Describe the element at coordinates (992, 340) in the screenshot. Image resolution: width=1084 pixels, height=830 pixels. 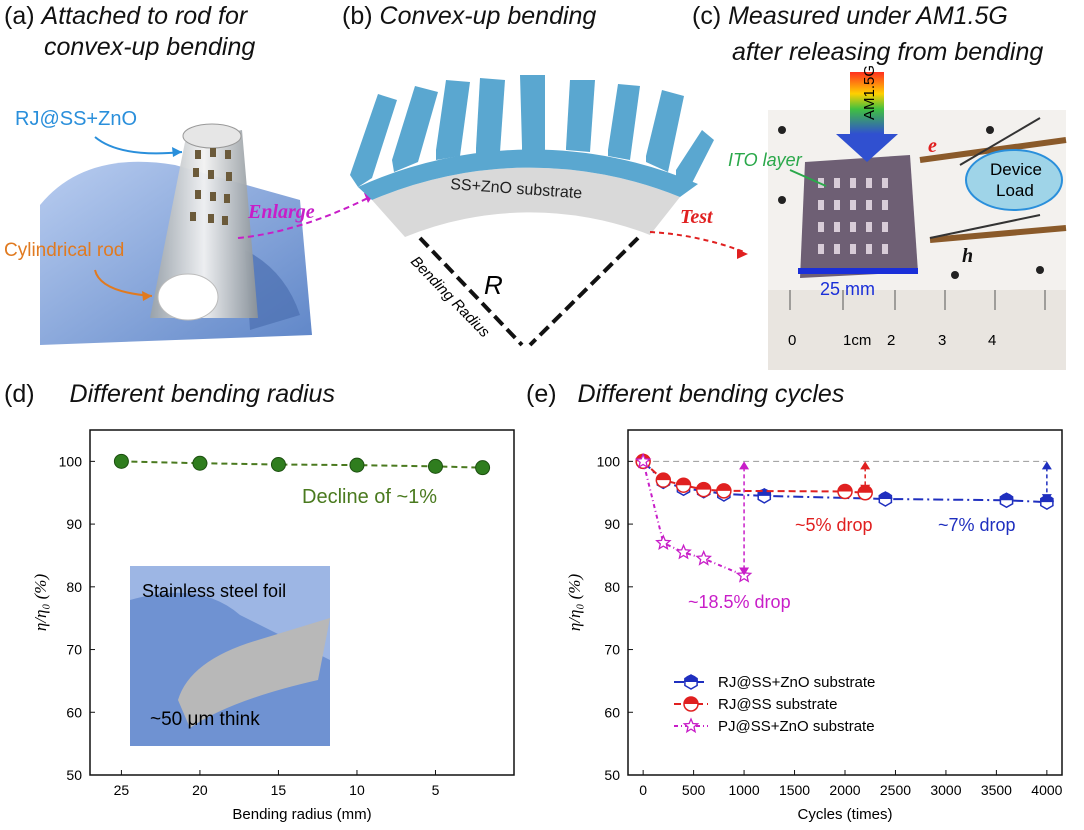
I see `ruler-tick-4: 4` at that location.